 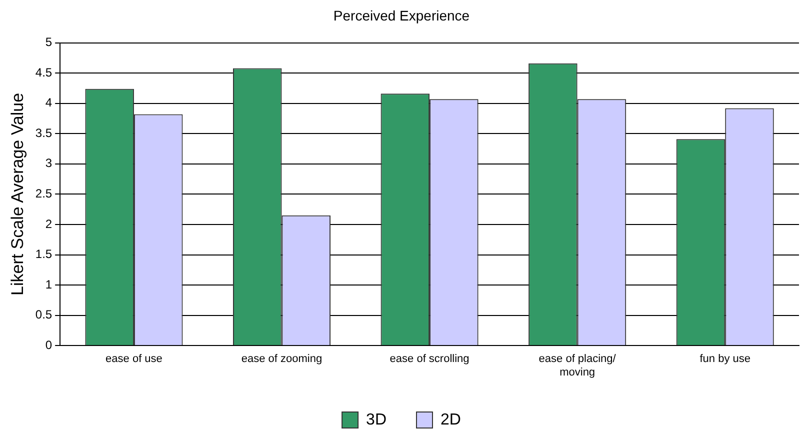 What do you see at coordinates (43, 315) in the screenshot?
I see `y-tick-label: 0.5` at bounding box center [43, 315].